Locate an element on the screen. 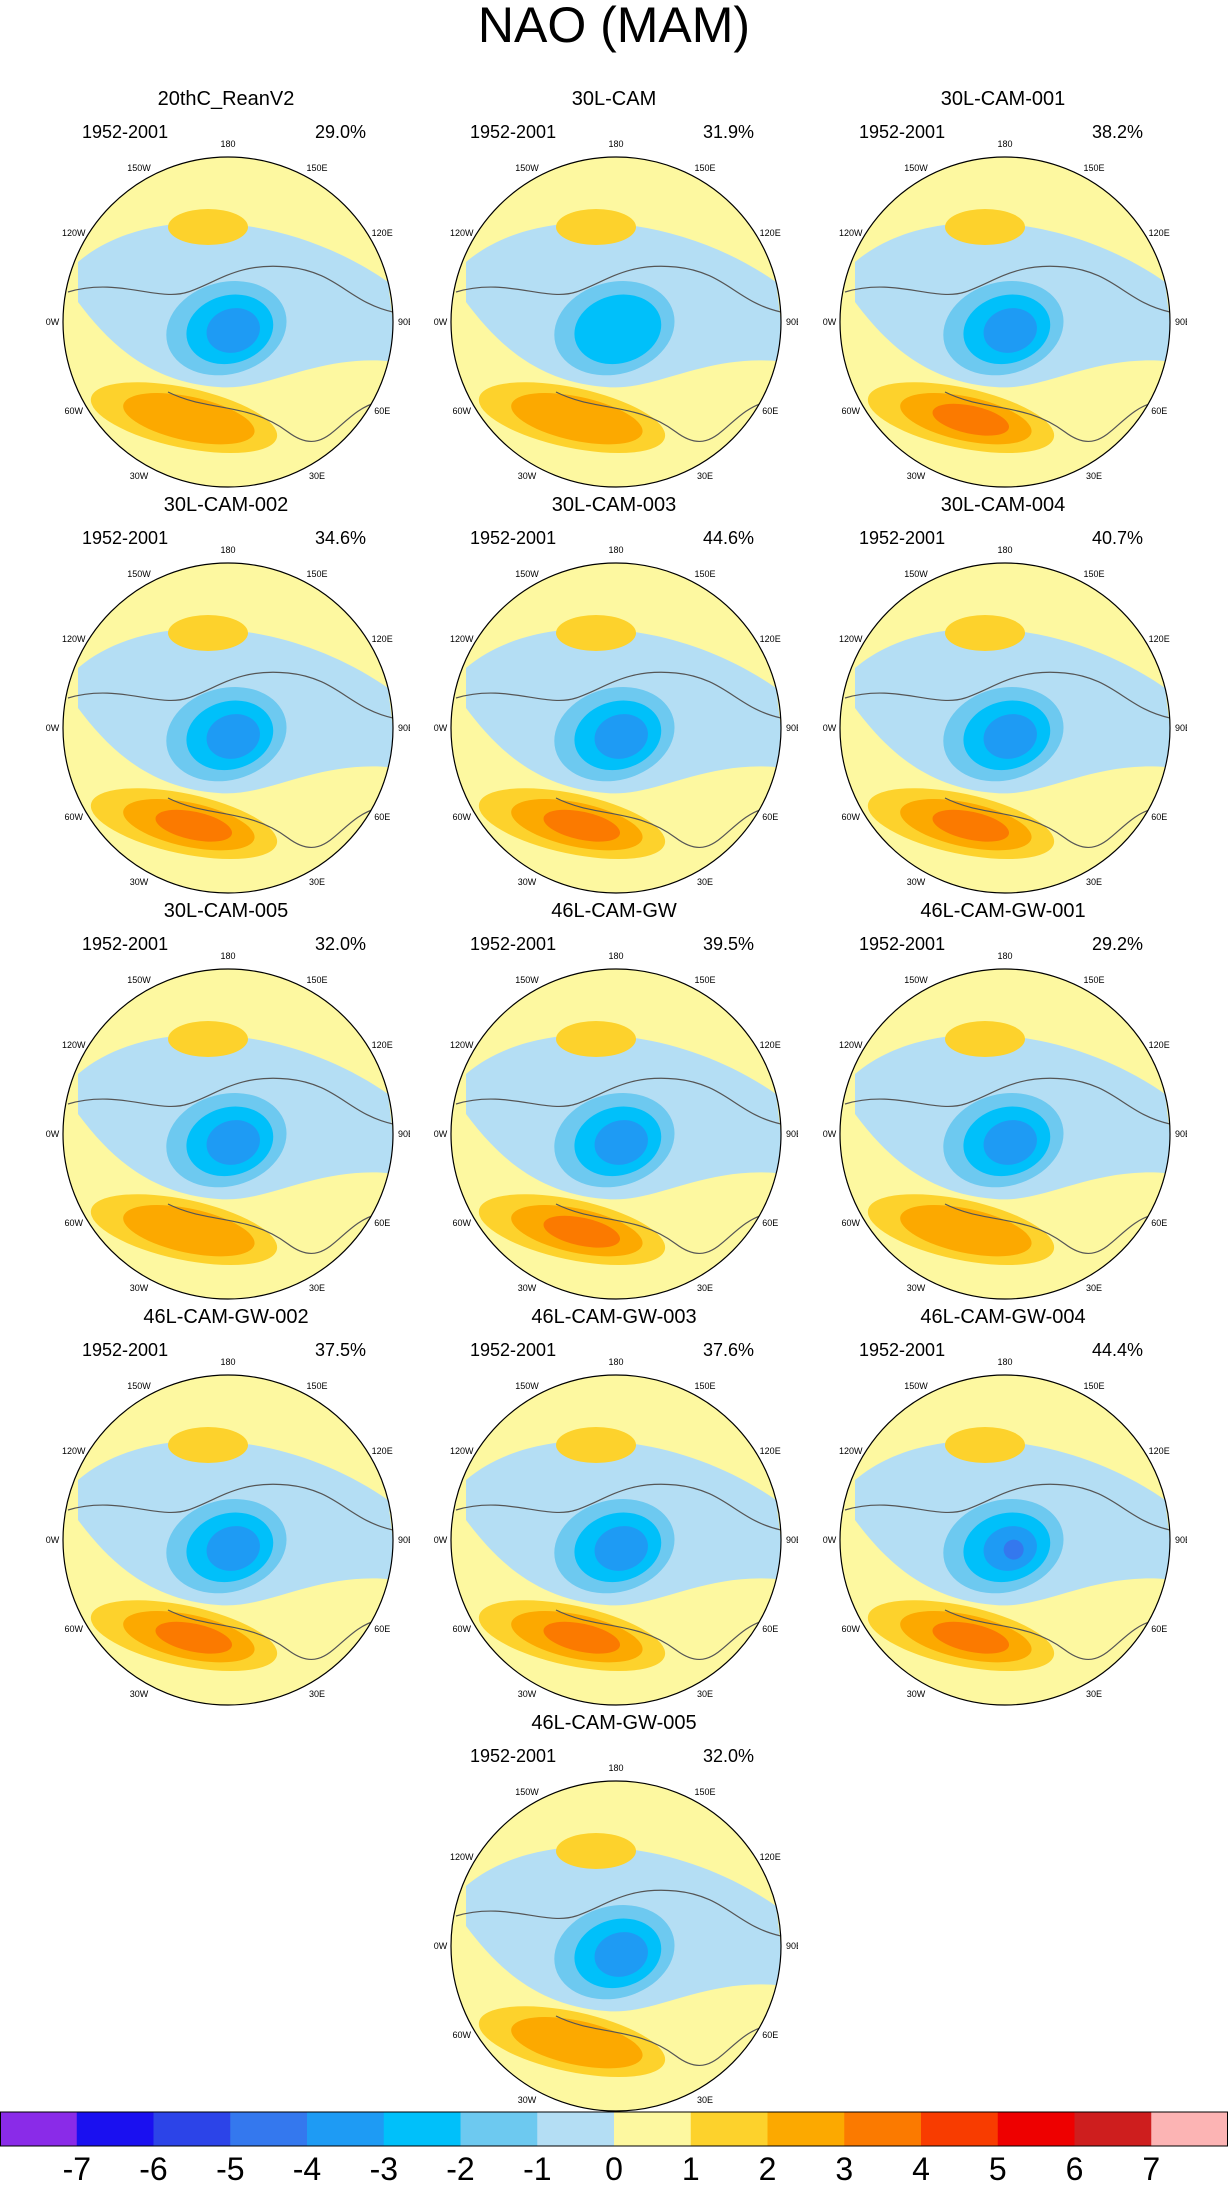  panel-title: 20thC_ReanV2 is located at coordinates (226, 99).